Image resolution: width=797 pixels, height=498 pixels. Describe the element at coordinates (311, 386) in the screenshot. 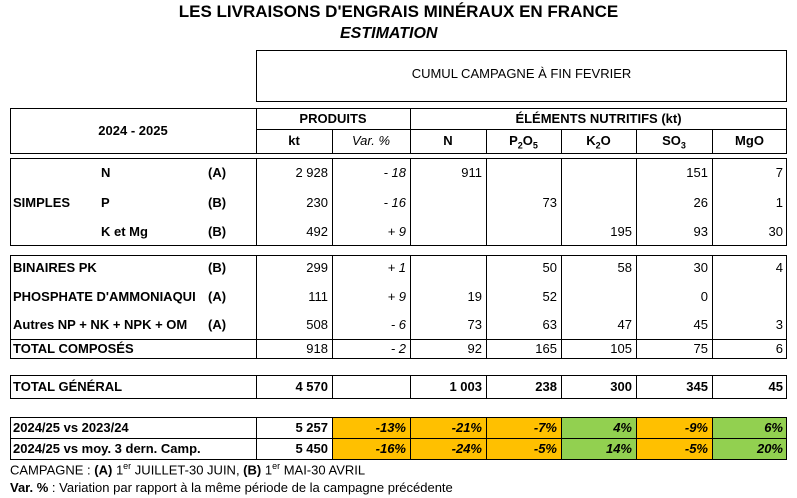

I see `total-kt: 4 570` at that location.